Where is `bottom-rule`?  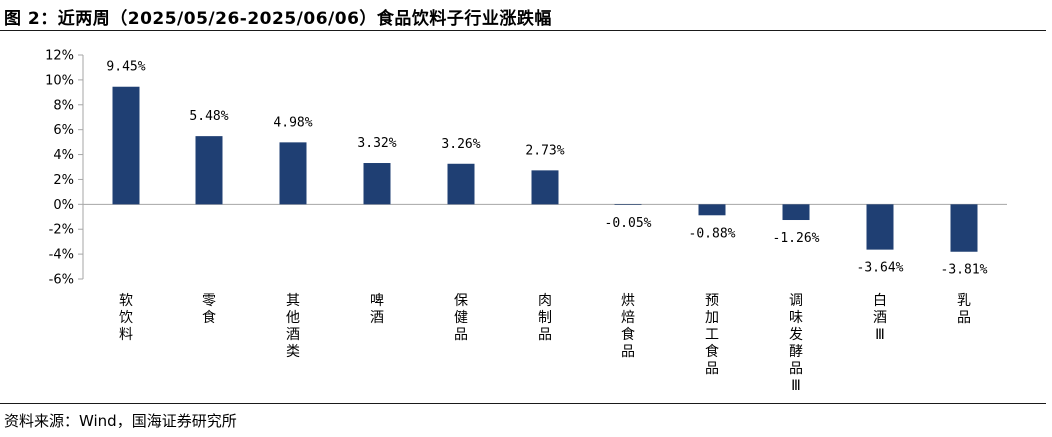 bottom-rule is located at coordinates (523, 403).